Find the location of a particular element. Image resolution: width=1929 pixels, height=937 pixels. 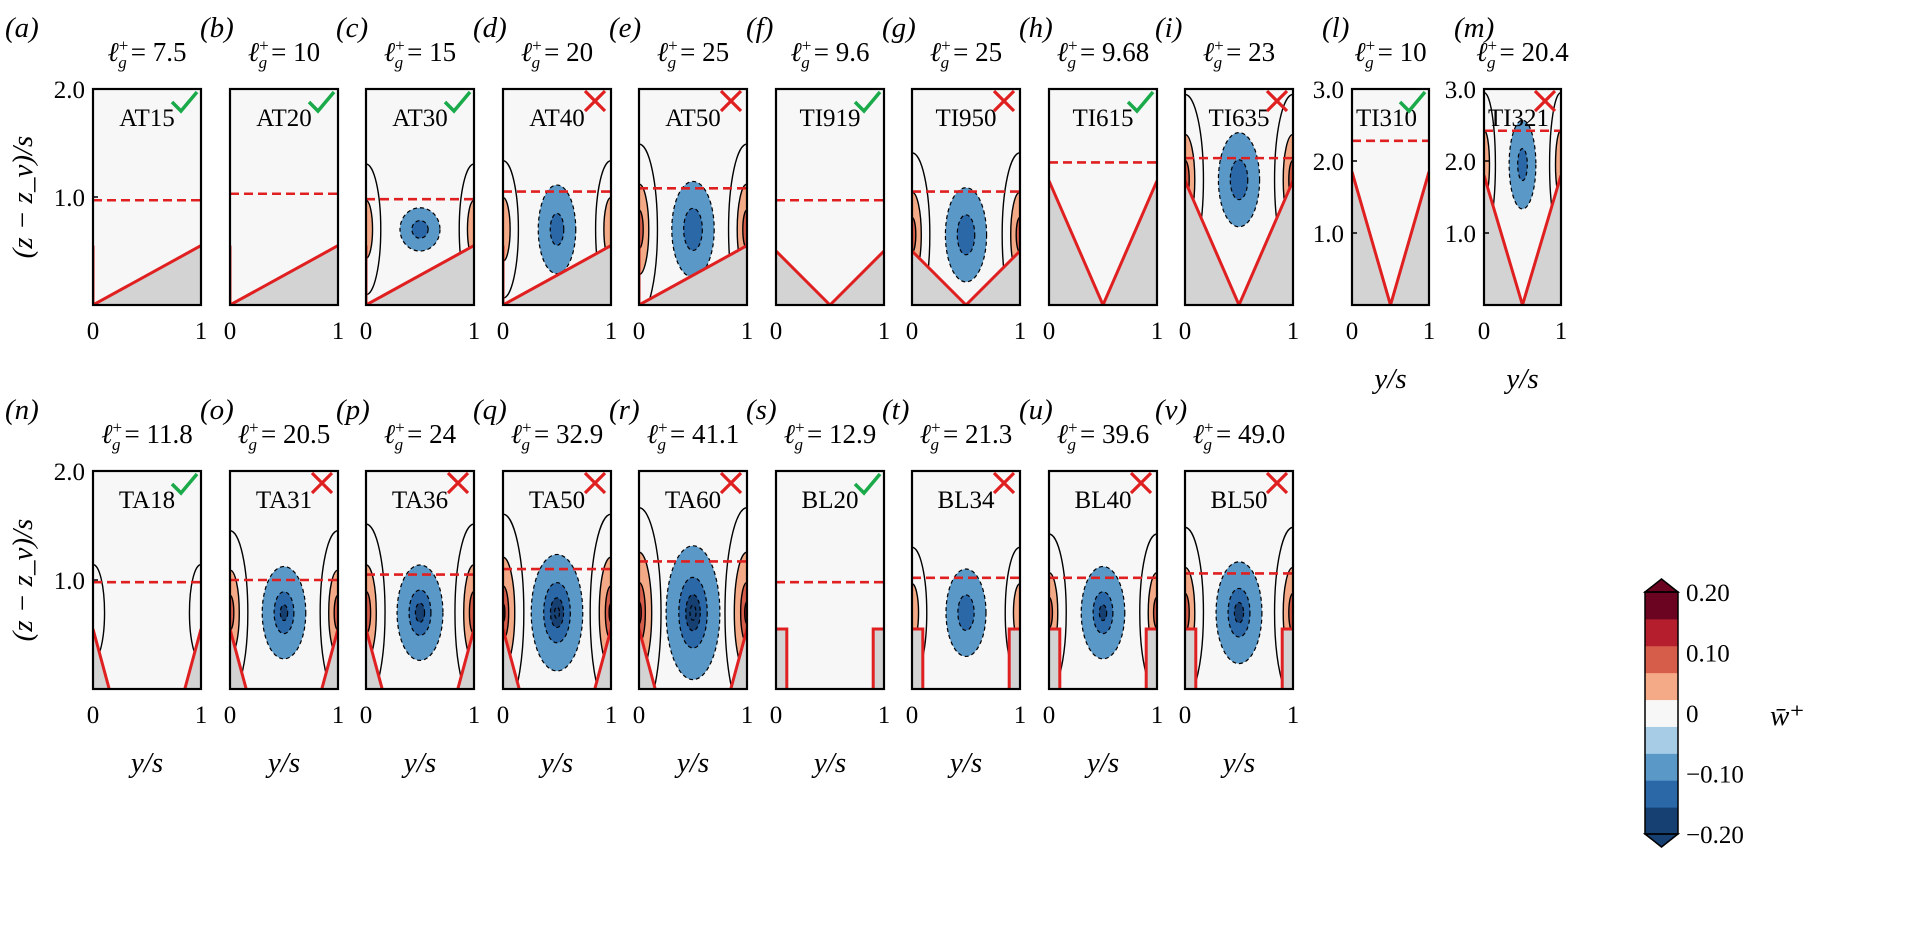

panel-title: ℓ+ g = 32.9 is located at coordinates (557, 436).